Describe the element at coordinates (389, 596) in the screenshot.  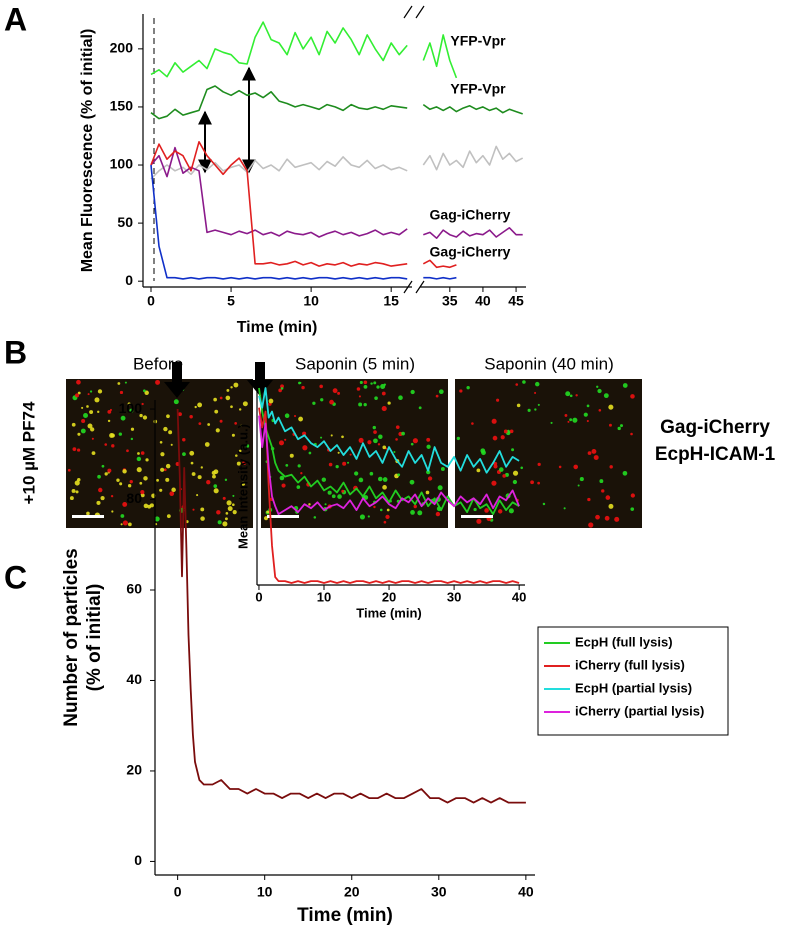
I see `x-tick-label: 20` at that location.